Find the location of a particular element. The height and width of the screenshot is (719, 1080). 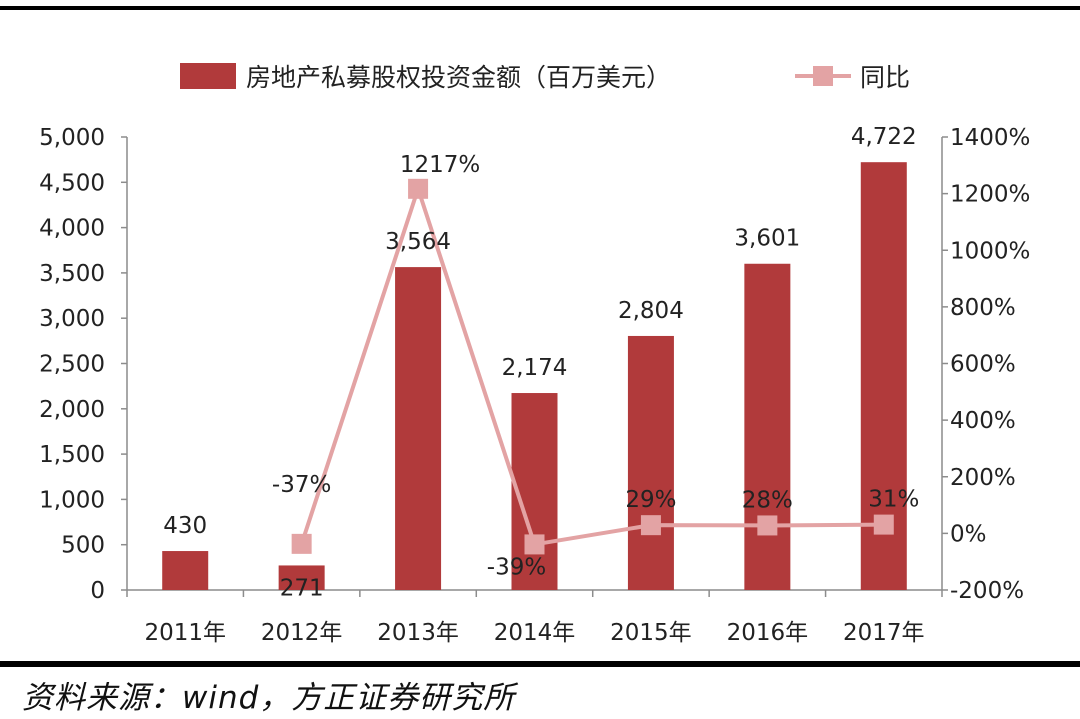

left-tick-label: 0 is located at coordinates (97, 591).